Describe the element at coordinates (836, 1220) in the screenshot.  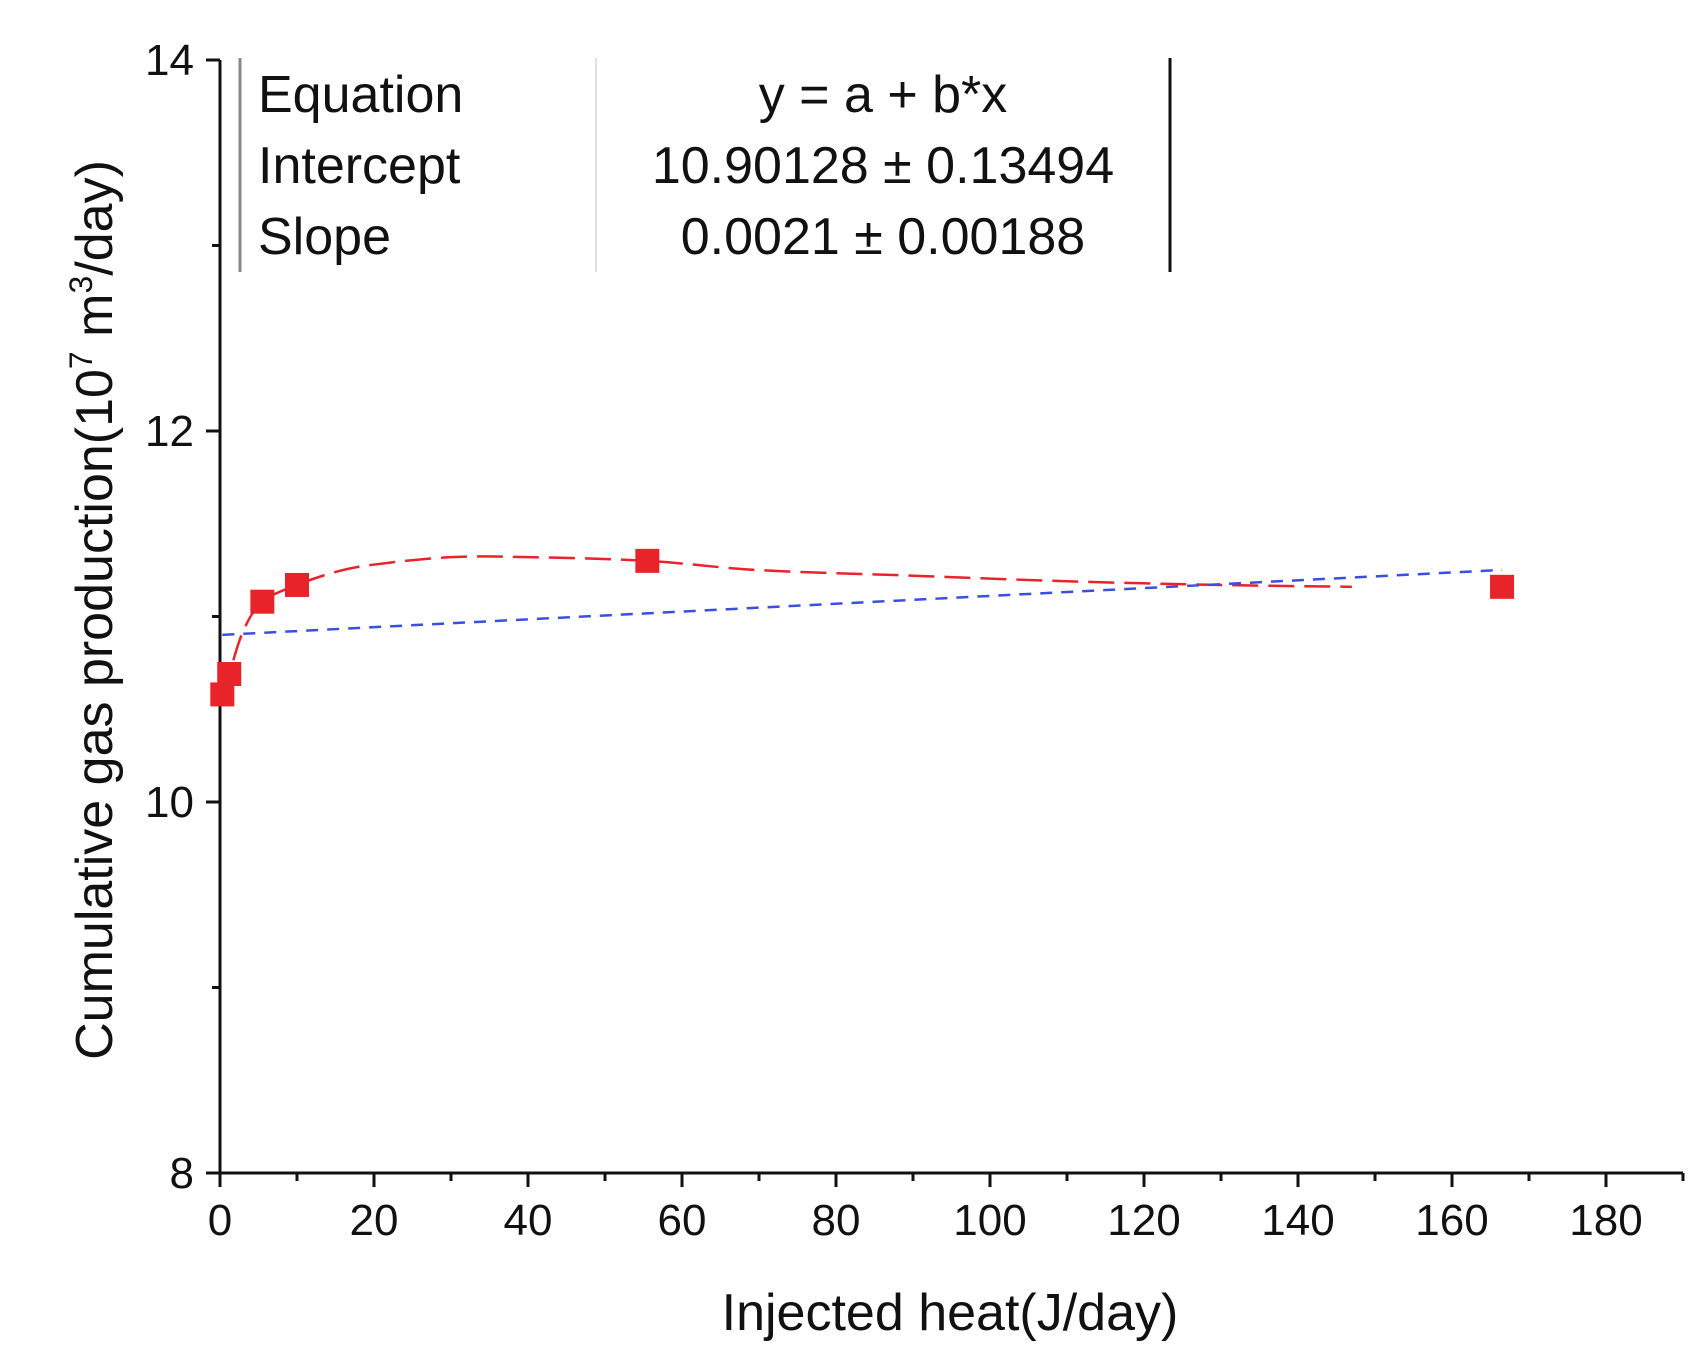
I see `x-tick-label-80: 80` at that location.